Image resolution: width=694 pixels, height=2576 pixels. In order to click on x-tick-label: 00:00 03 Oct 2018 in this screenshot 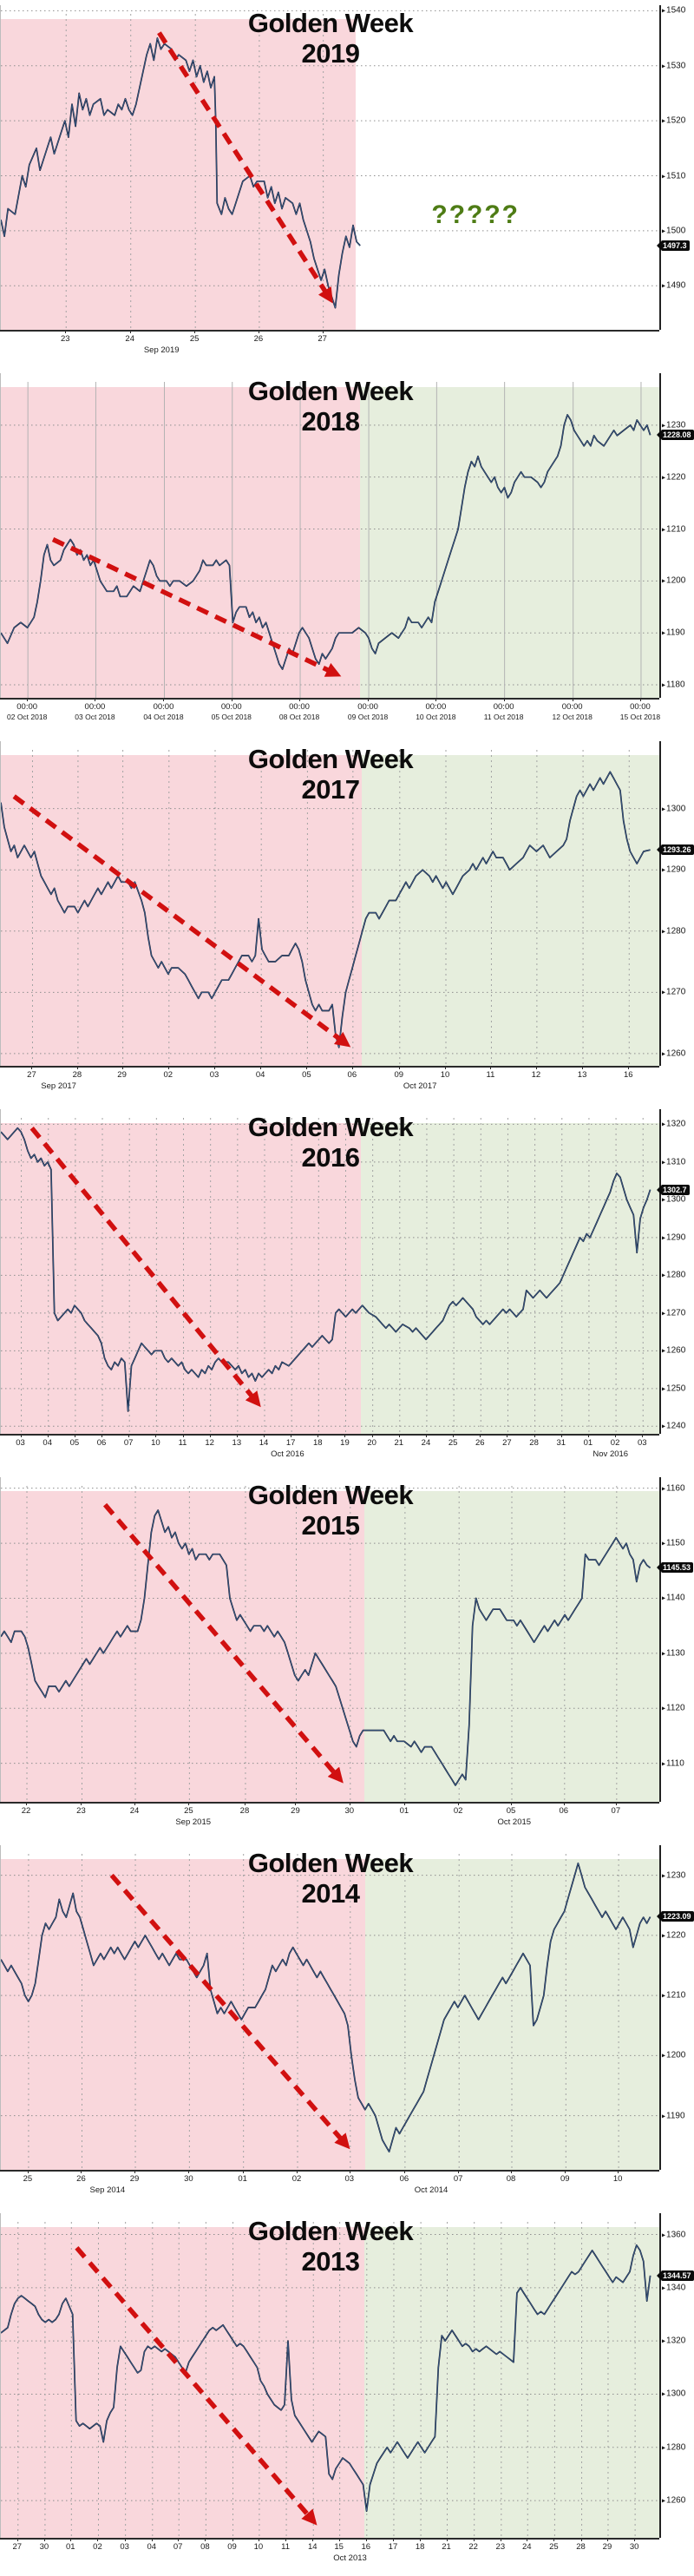, I will do `click(95, 711)`.